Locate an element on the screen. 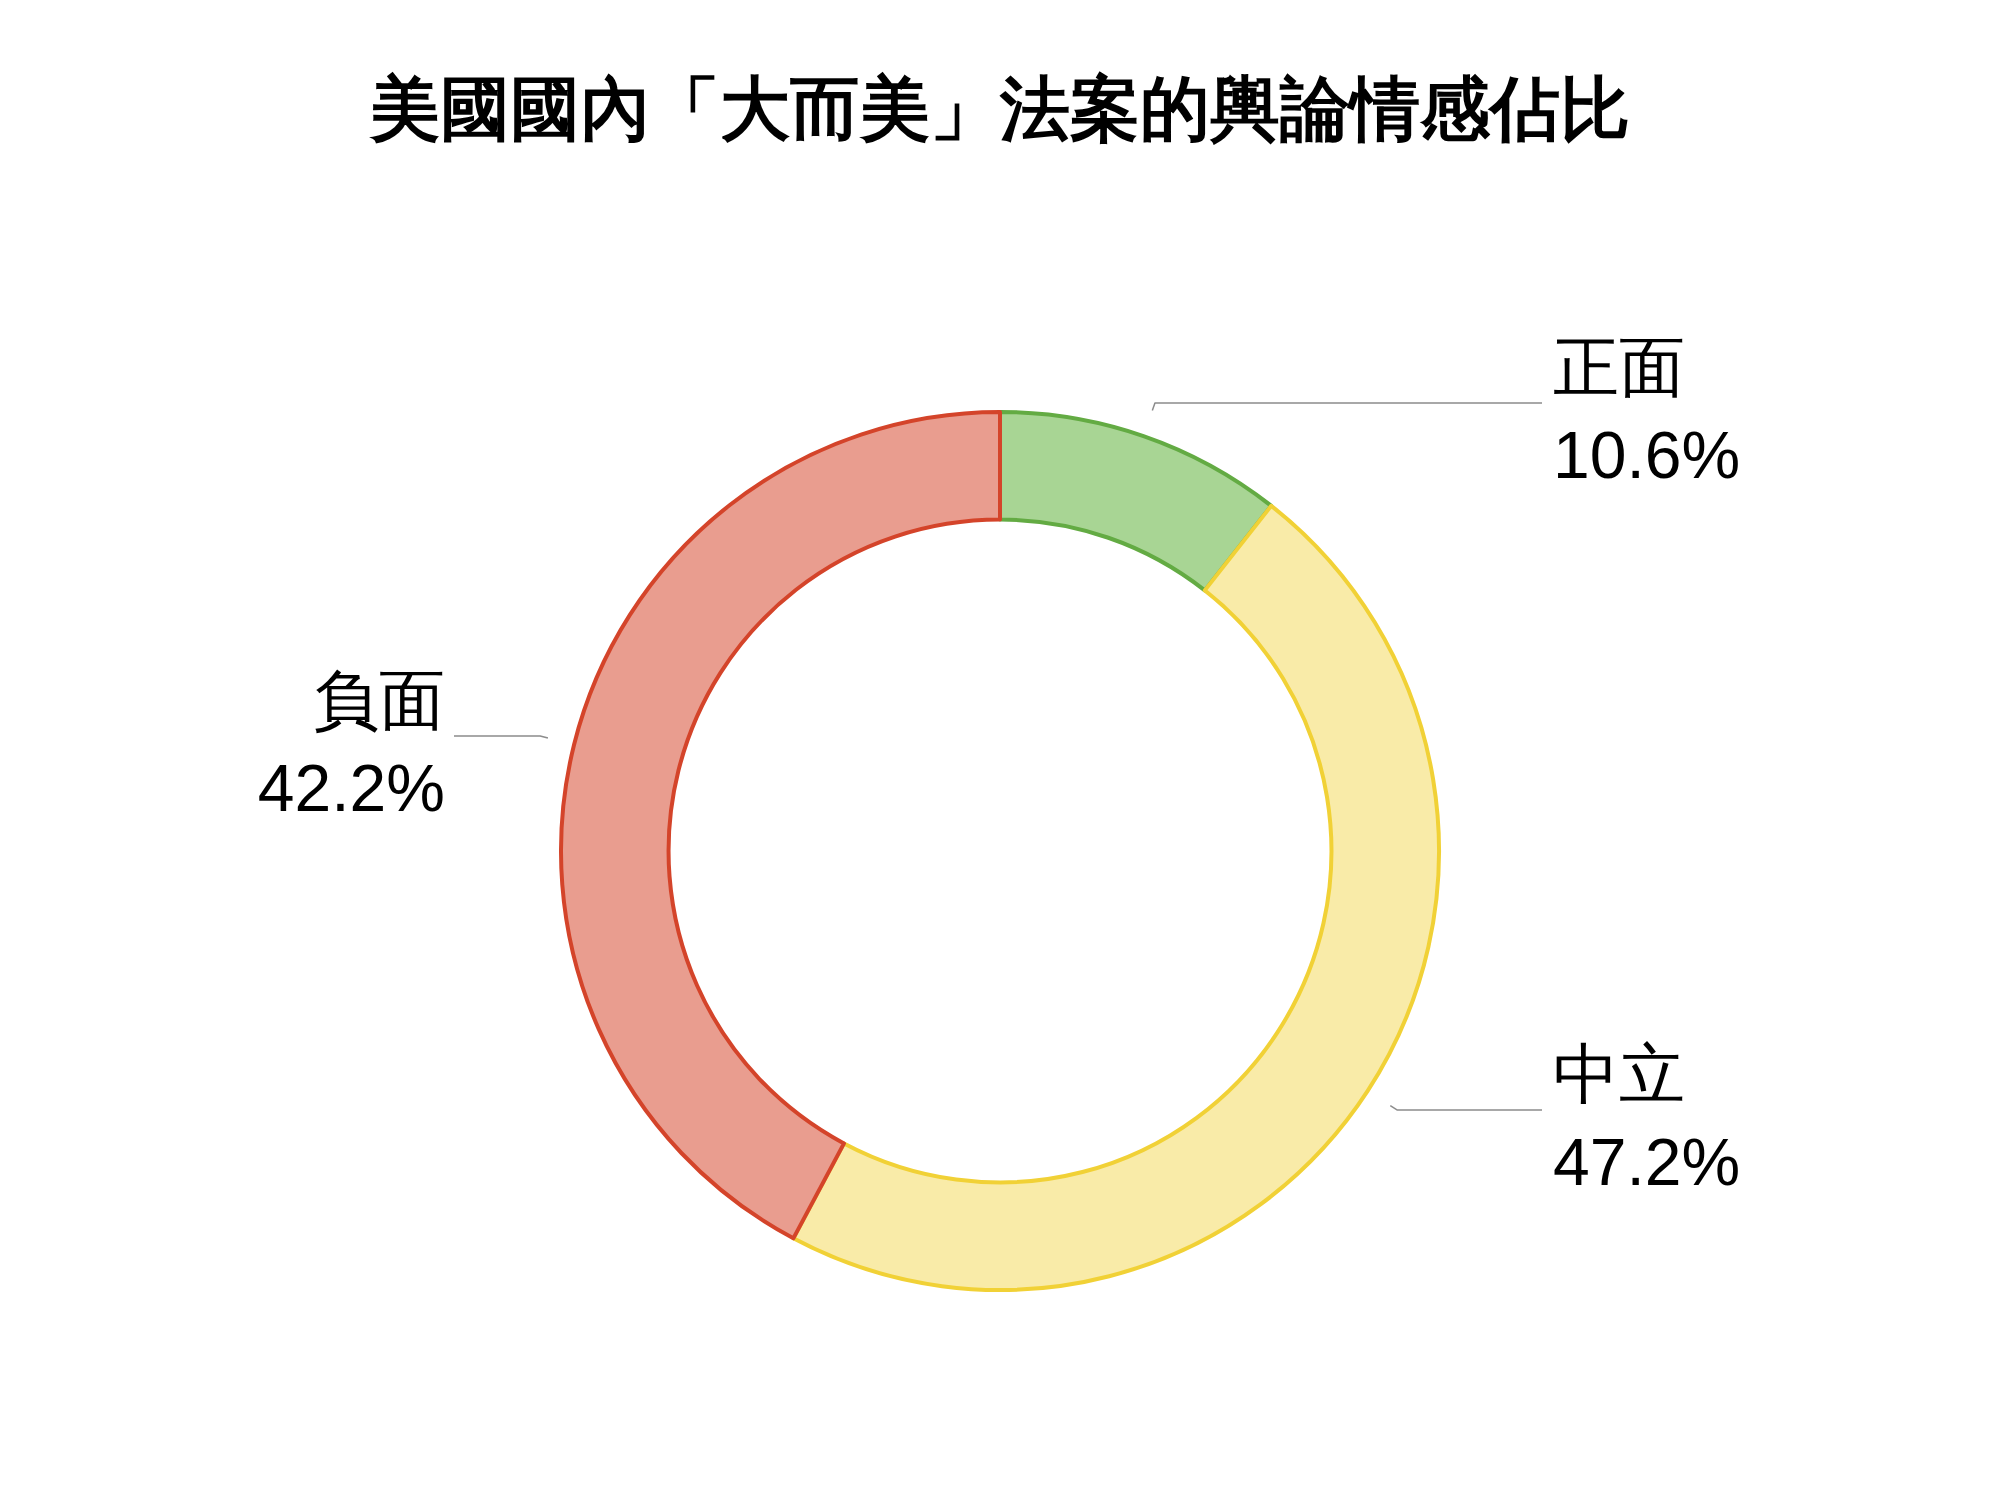 The height and width of the screenshot is (1500, 2000). data-label: 10.6% is located at coordinates (1647, 455).